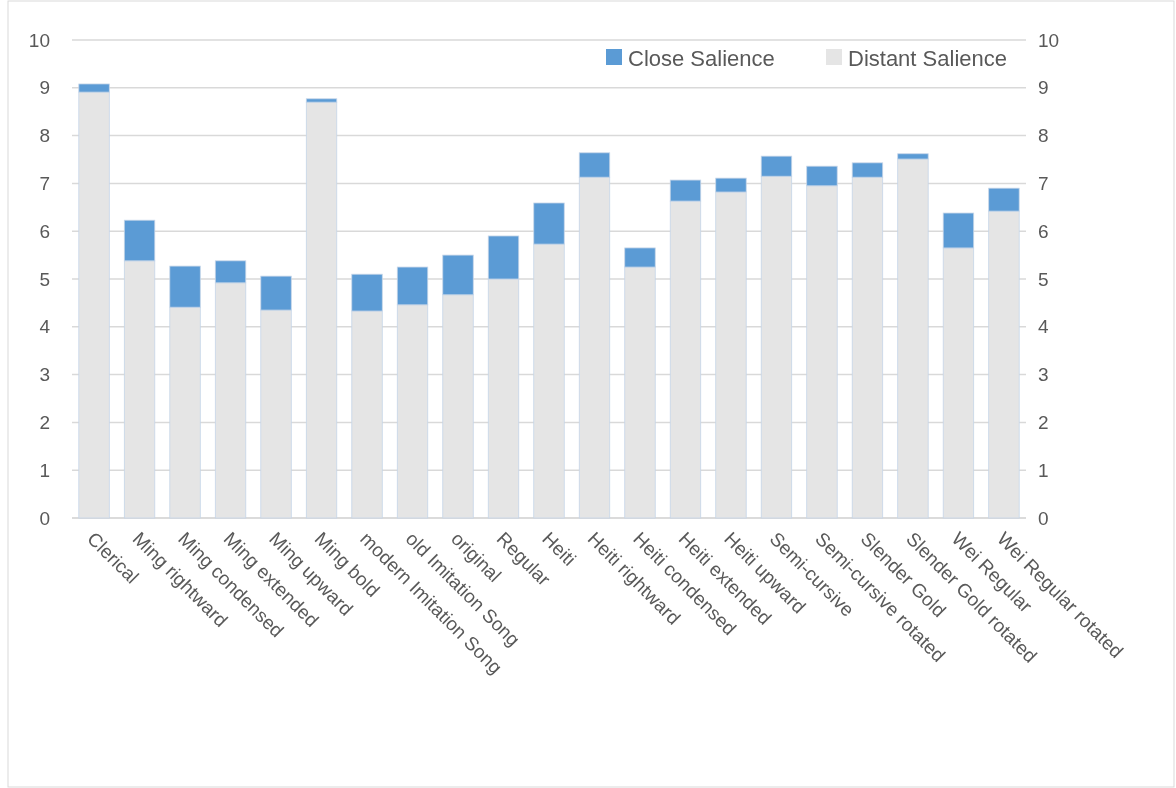  Describe the element at coordinates (44, 375) in the screenshot. I see `y-tick-label: 3` at that location.